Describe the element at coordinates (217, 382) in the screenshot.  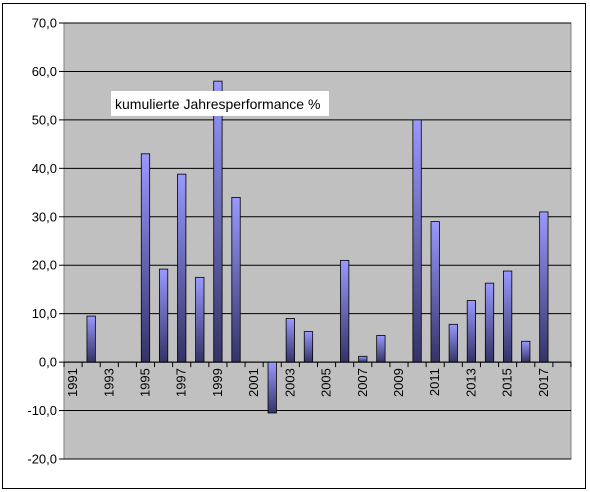
I see `x-tick-label: 1999` at that location.